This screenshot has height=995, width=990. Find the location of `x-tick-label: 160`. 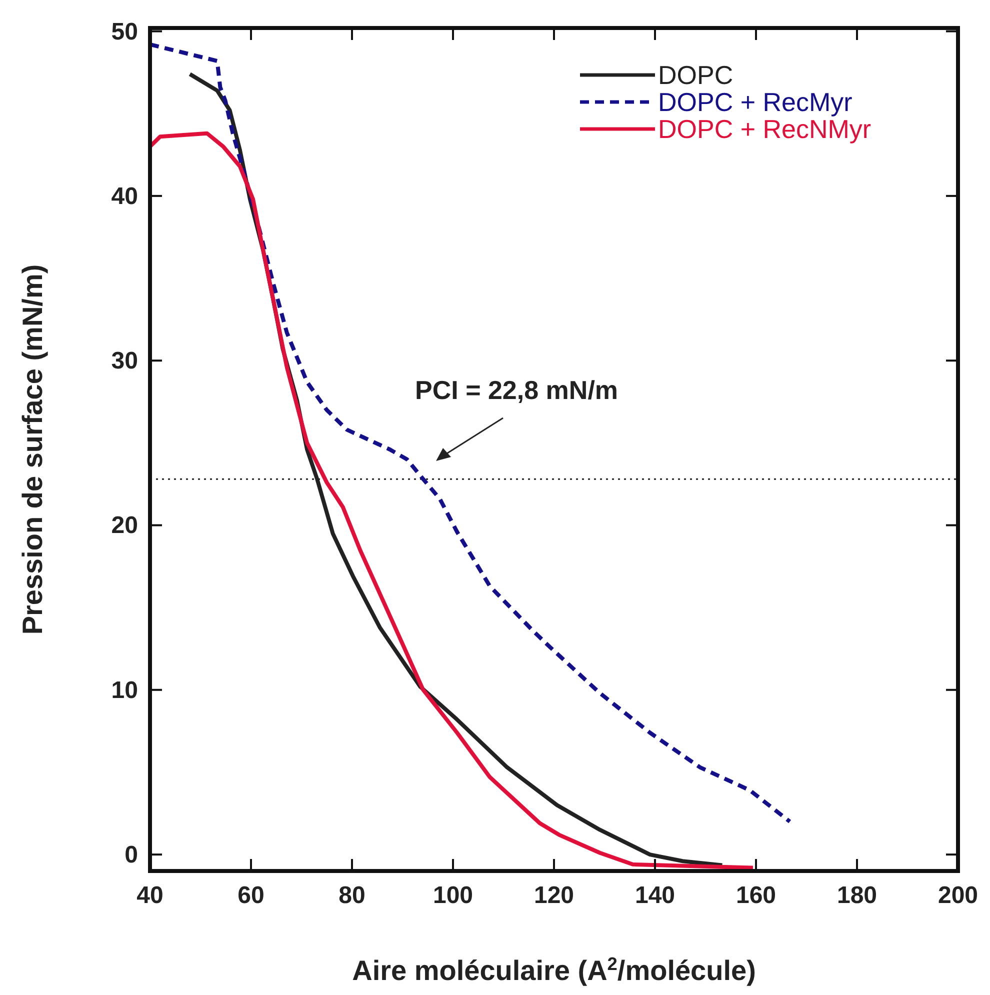

x-tick-label: 160 is located at coordinates (756, 895).